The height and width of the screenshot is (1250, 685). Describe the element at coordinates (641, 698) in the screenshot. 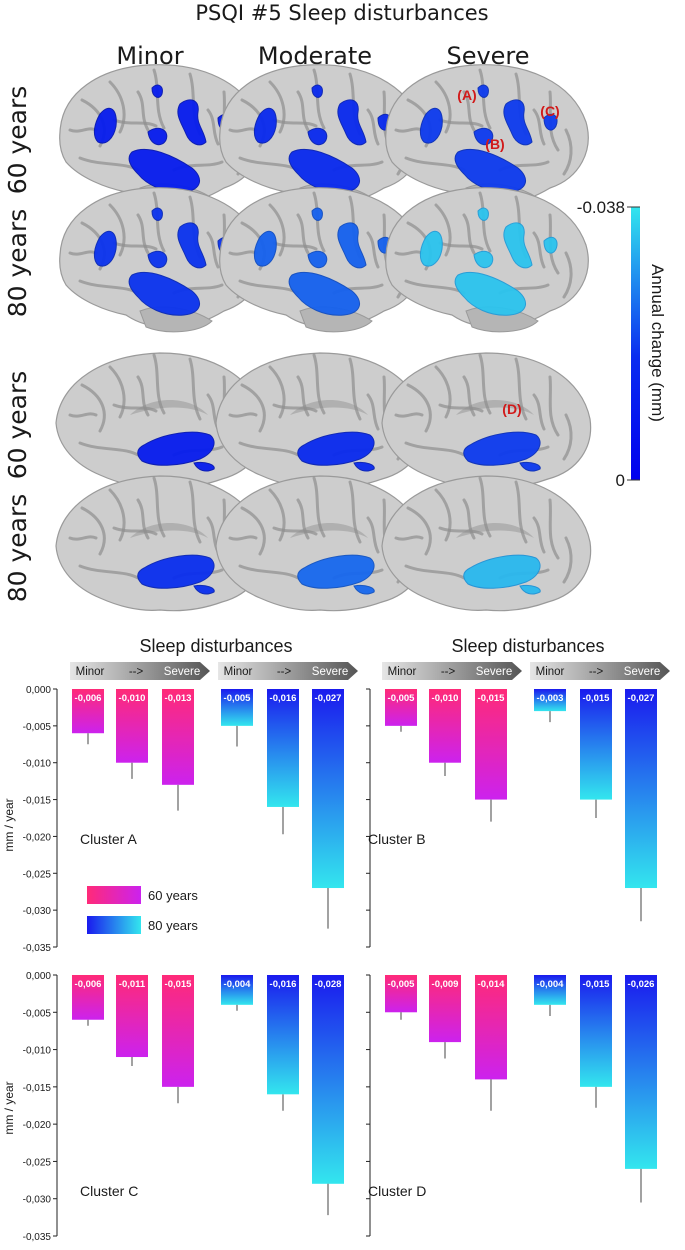

I see `bar-value-label: -0,027` at that location.